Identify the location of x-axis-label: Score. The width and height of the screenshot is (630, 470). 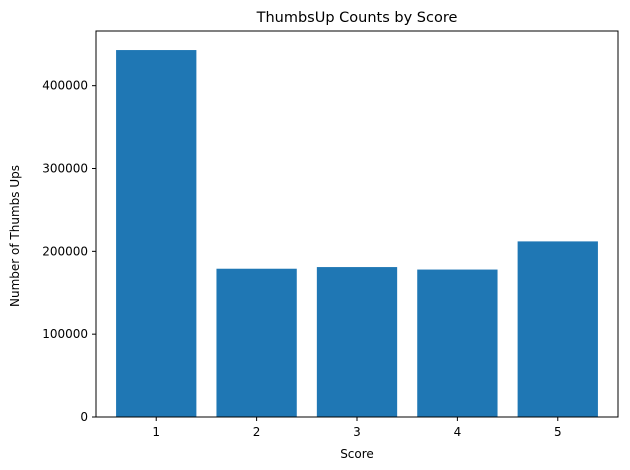
(357, 454).